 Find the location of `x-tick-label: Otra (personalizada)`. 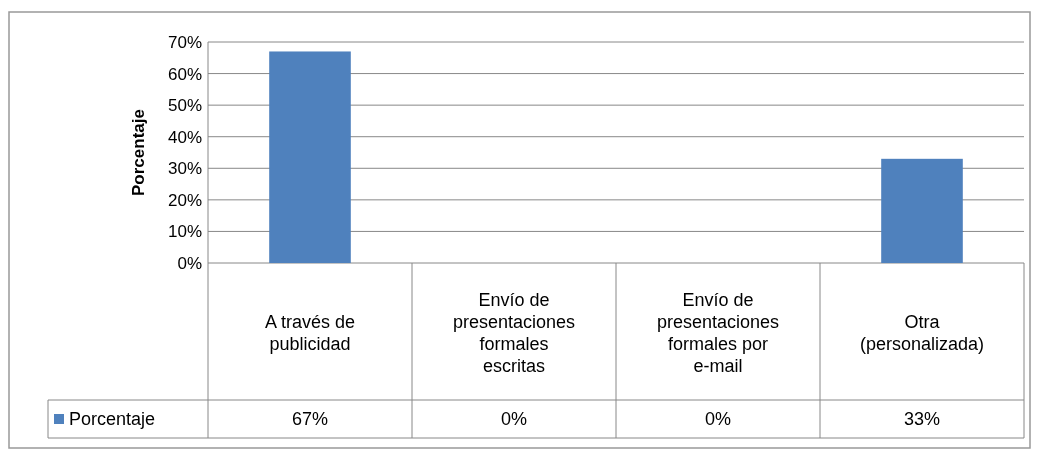

x-tick-label: Otra (personalizada) is located at coordinates (922, 332).